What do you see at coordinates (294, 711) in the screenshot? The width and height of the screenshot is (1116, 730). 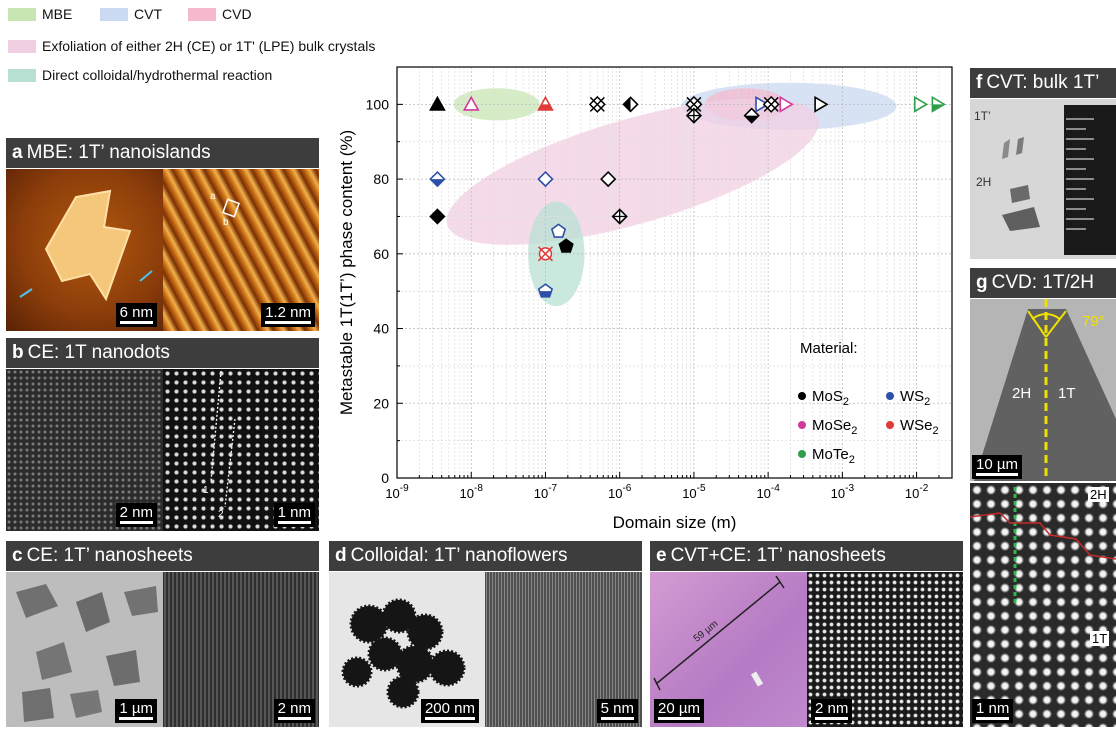 I see `panel-c-scale-right: 2 nm` at bounding box center [294, 711].